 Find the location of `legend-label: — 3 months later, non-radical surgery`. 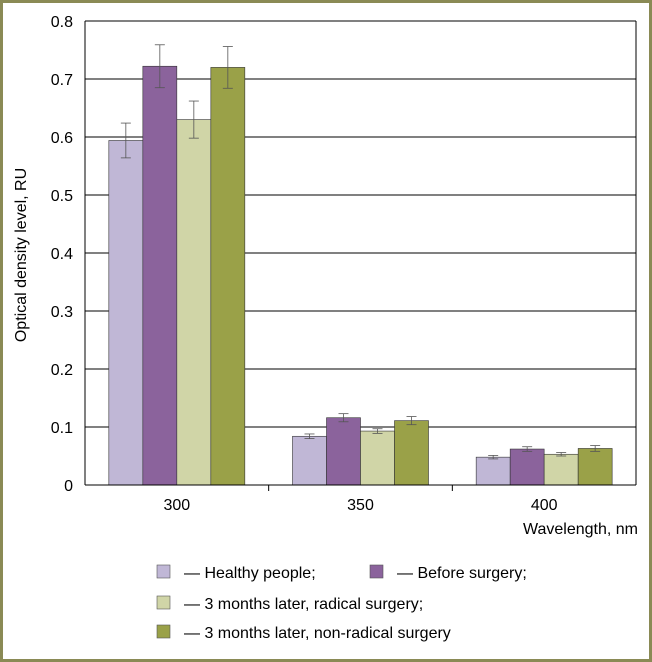

legend-label: — 3 months later, non-radical surgery is located at coordinates (317, 633).